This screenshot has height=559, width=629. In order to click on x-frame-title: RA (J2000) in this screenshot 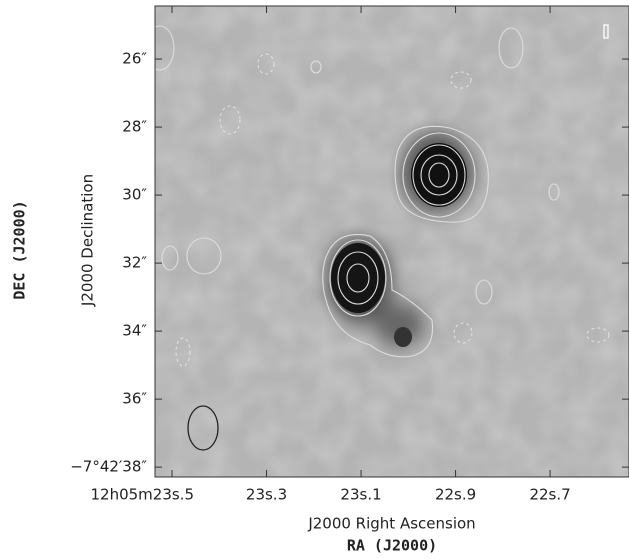, I will do `click(392, 546)`.